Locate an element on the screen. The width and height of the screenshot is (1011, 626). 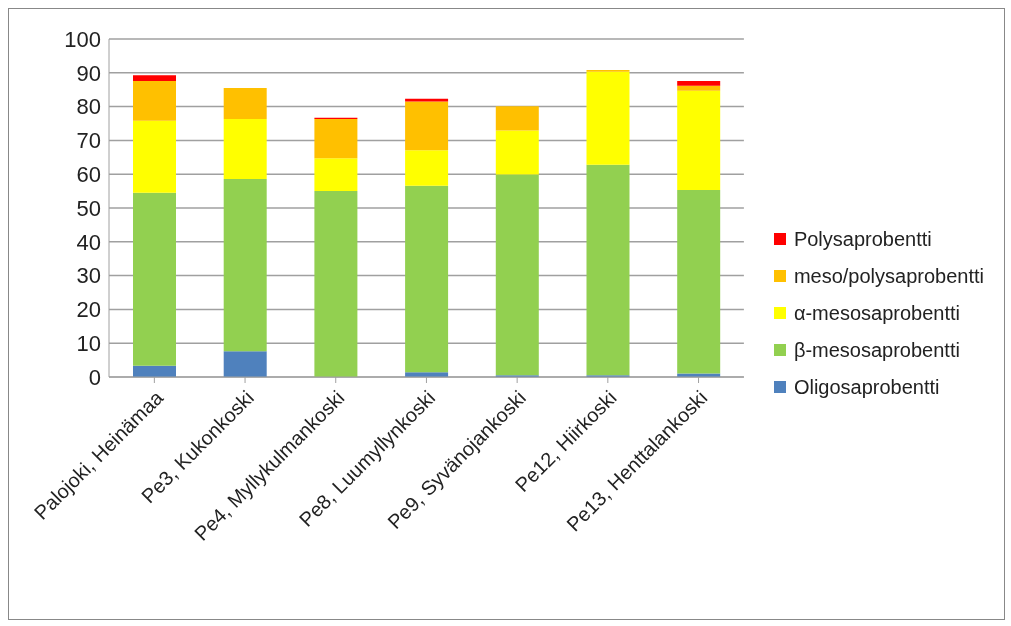
y-tick-label: 10 is located at coordinates (88, 344).